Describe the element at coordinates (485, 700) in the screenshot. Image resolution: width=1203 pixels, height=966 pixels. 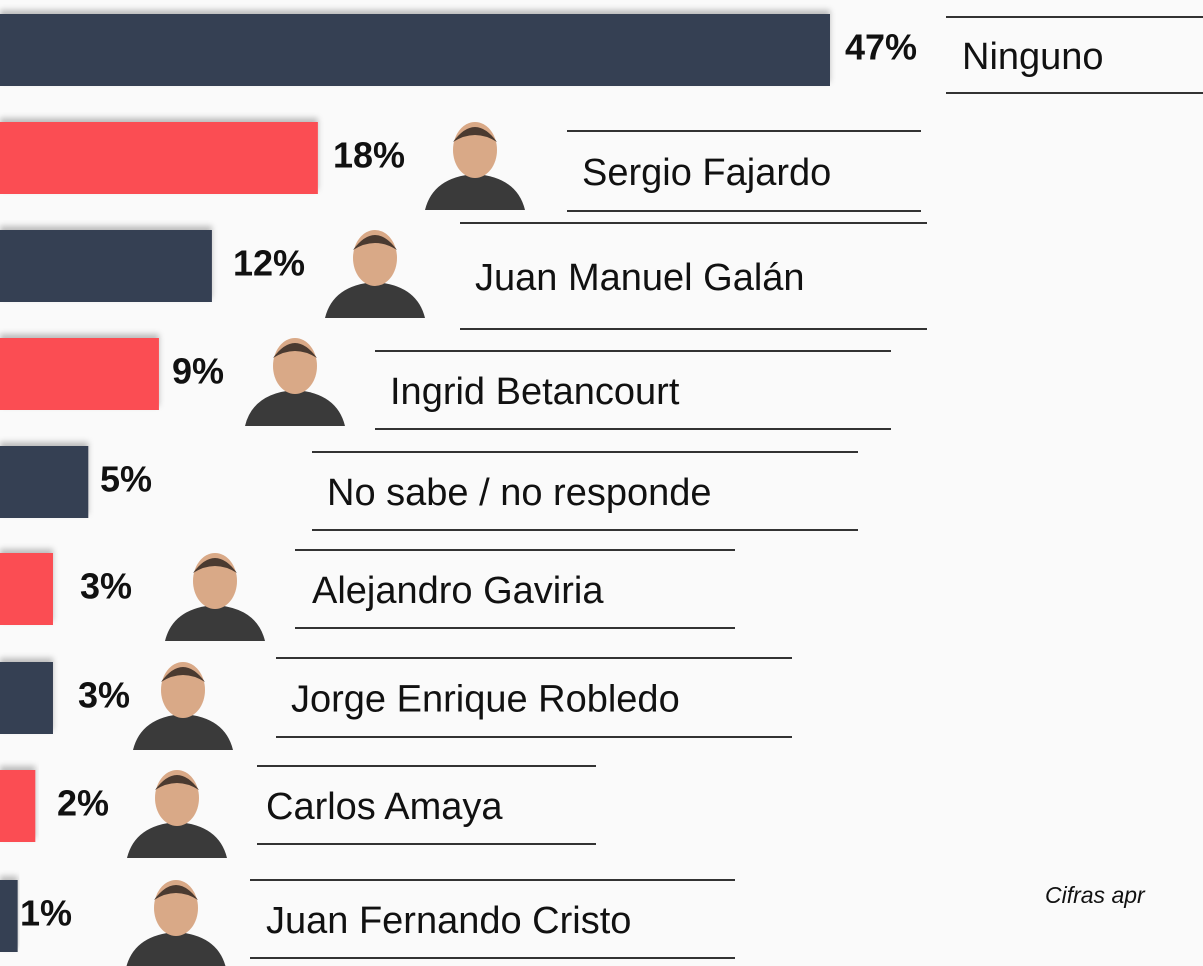
I see `category-label: Jorge Enrique Robledo` at that location.